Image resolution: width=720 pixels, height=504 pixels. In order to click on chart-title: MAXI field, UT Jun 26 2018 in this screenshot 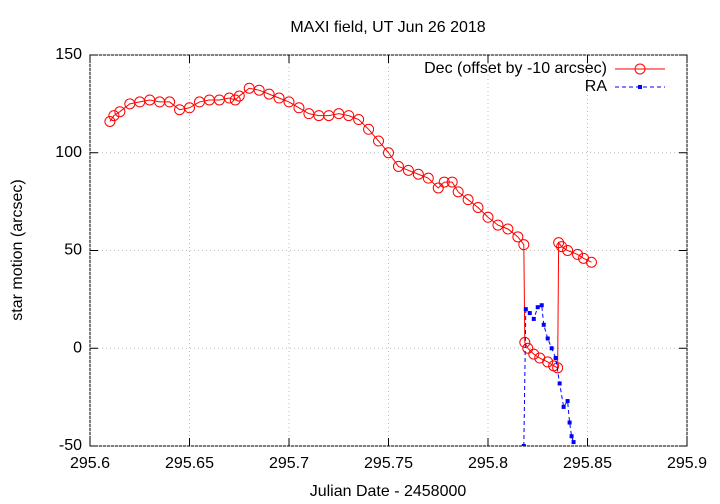, I will do `click(387, 27)`.